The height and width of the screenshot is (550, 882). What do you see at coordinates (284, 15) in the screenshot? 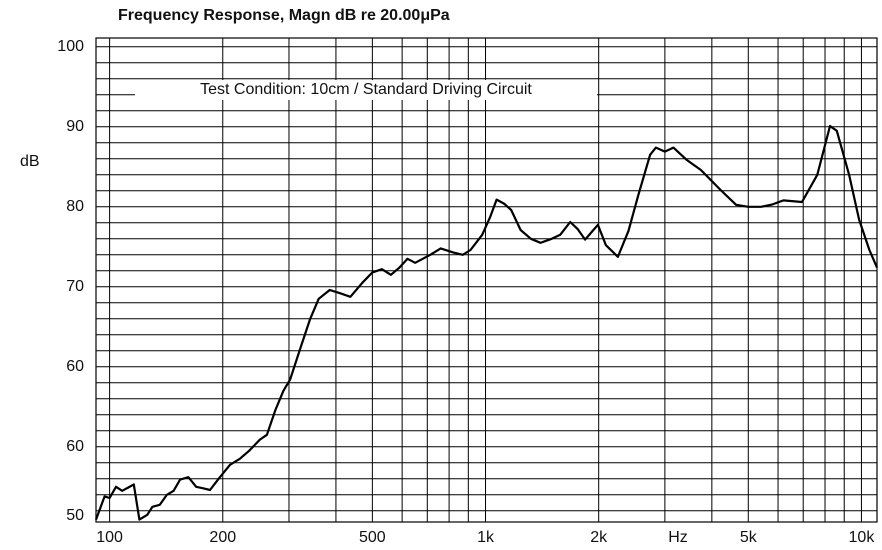
I see `chart-title: Frequency Response, Magn dB re 20.00μPa` at bounding box center [284, 15].